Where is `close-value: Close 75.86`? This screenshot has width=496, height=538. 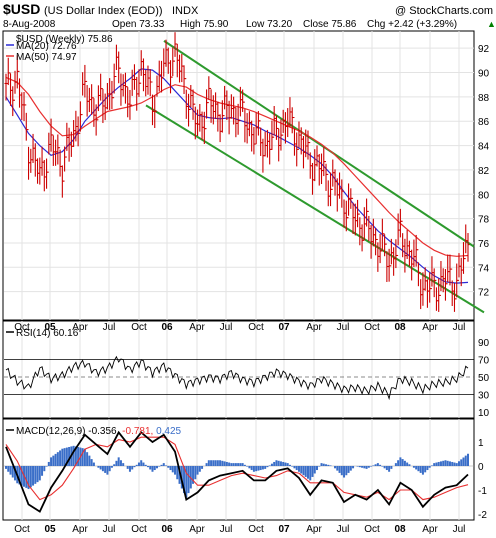
close-value: Close 75.86 is located at coordinates (330, 24).